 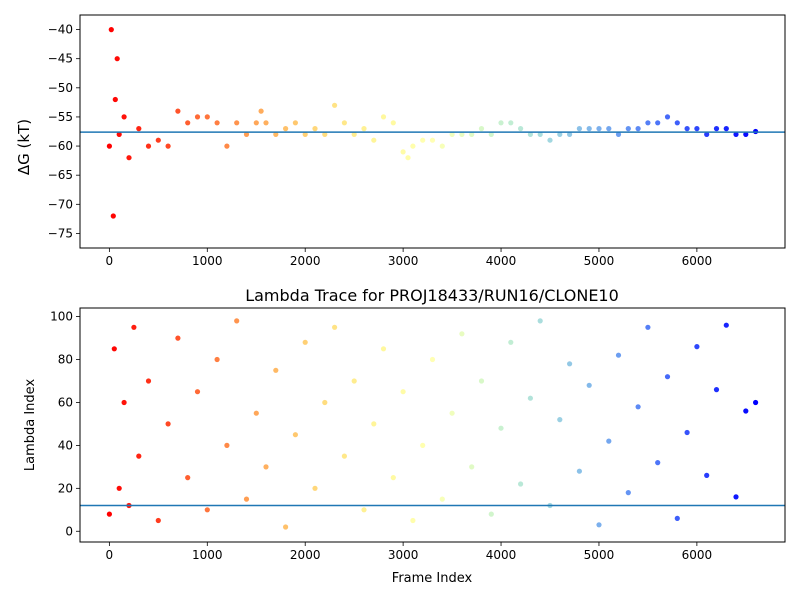 What do you see at coordinates (69, 531) in the screenshot?
I see `lambda-trace-y-tick-label: 0` at bounding box center [69, 531].